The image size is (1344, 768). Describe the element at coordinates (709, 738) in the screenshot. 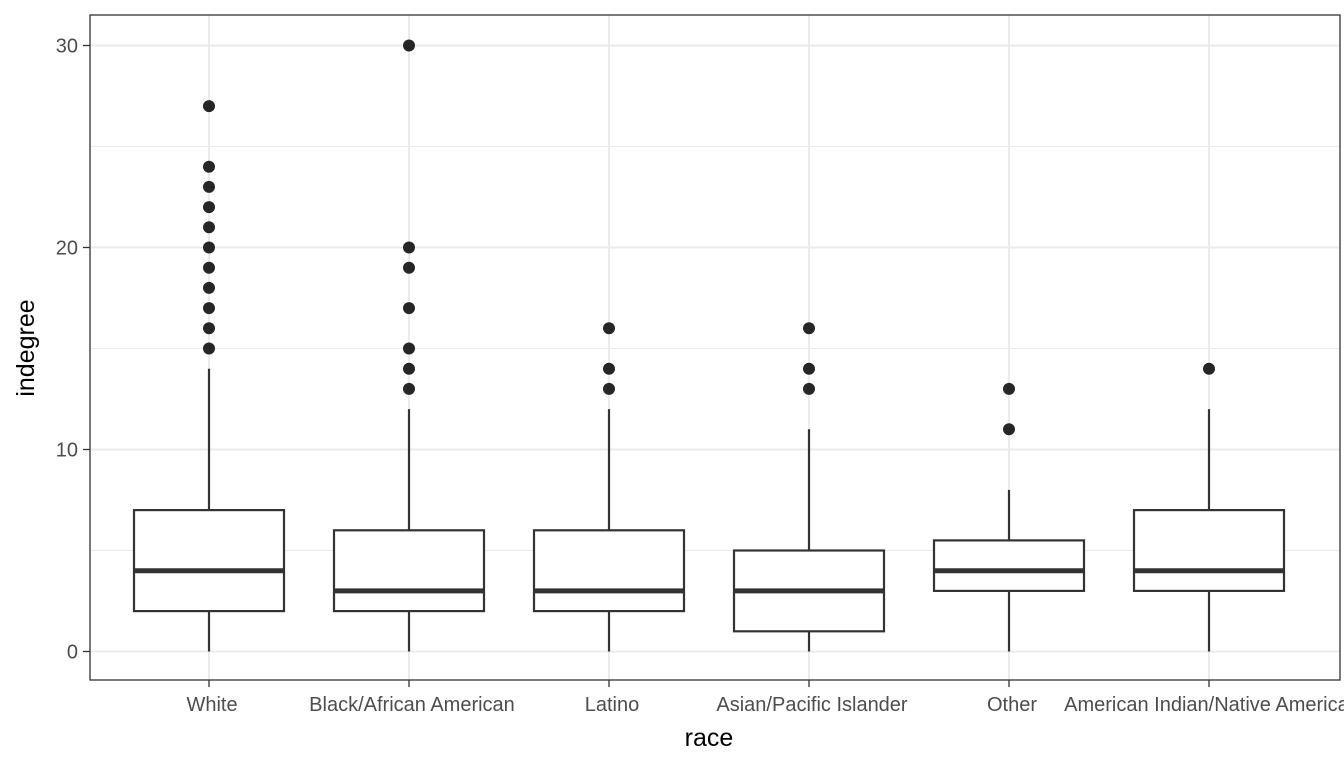

I see `x-axis-title: race` at that location.